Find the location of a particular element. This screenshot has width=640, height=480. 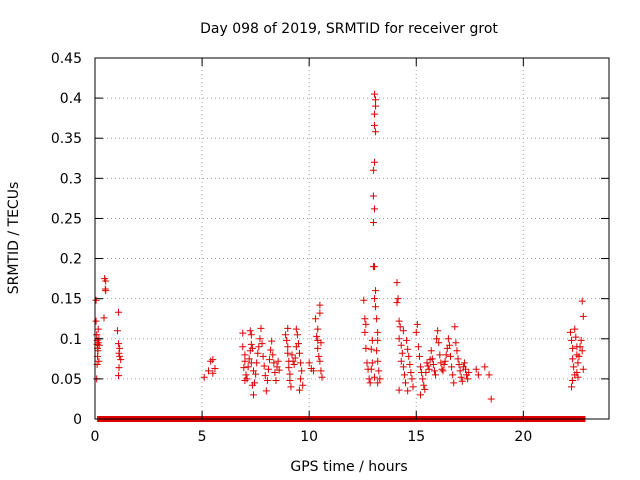

x-tick-labels: 0 5 10 15 20 is located at coordinates (312, 437).